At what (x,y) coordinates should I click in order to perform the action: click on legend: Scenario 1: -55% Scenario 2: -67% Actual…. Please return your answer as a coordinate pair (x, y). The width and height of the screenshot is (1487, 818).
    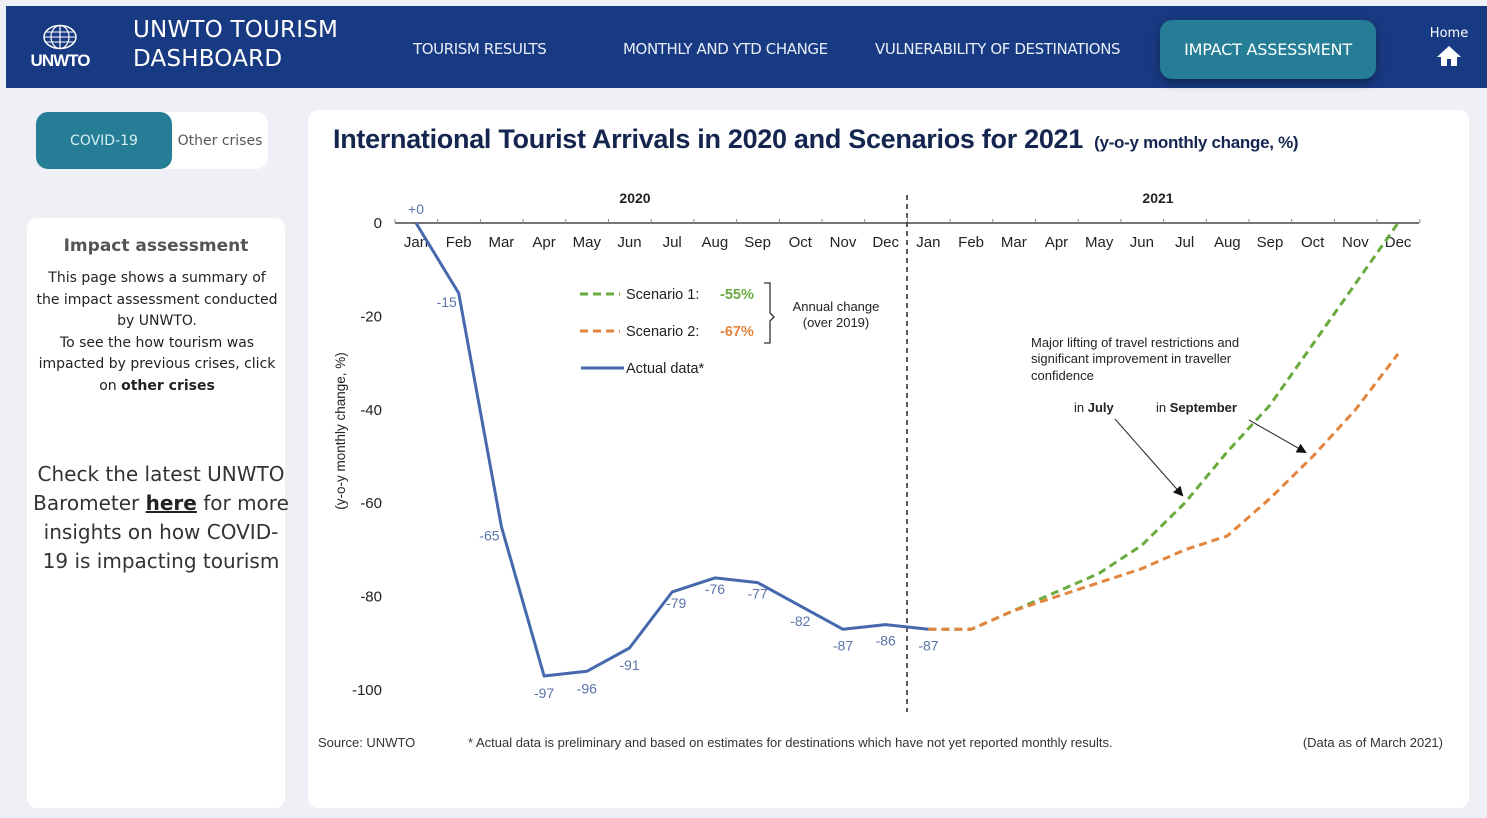
    Looking at the image, I should click on (730, 329).